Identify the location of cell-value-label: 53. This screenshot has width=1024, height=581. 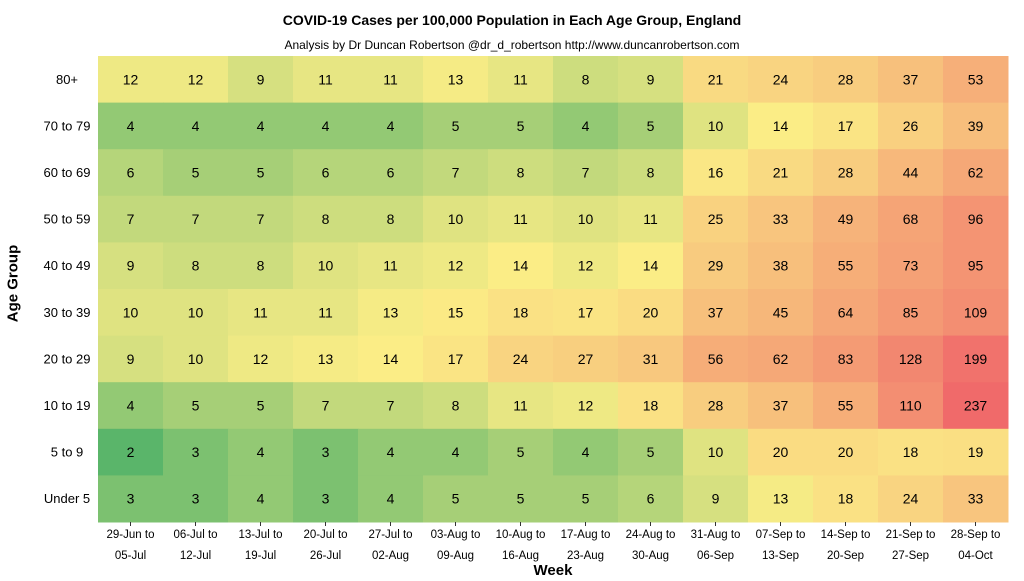
(976, 79).